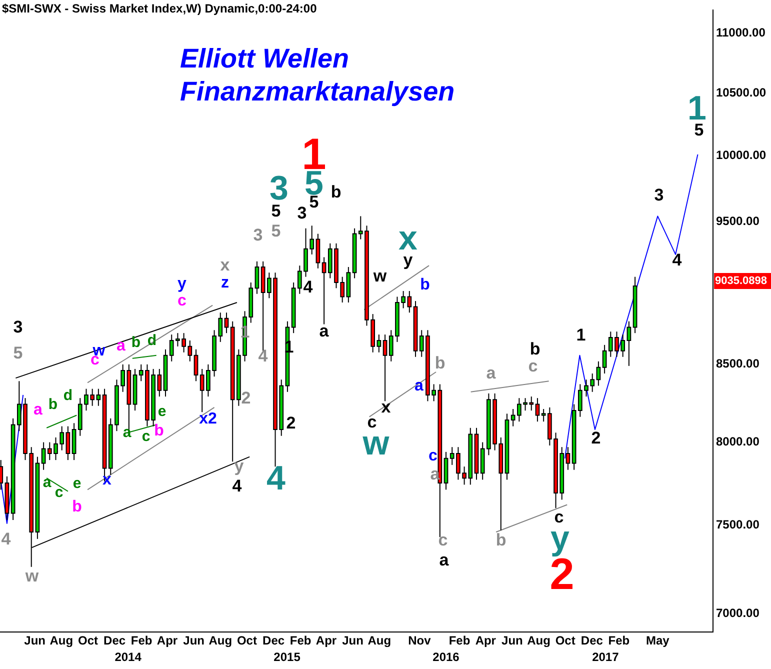 This screenshot has width=771, height=669. I want to click on y-tick-label: 8500.00, so click(738, 363).